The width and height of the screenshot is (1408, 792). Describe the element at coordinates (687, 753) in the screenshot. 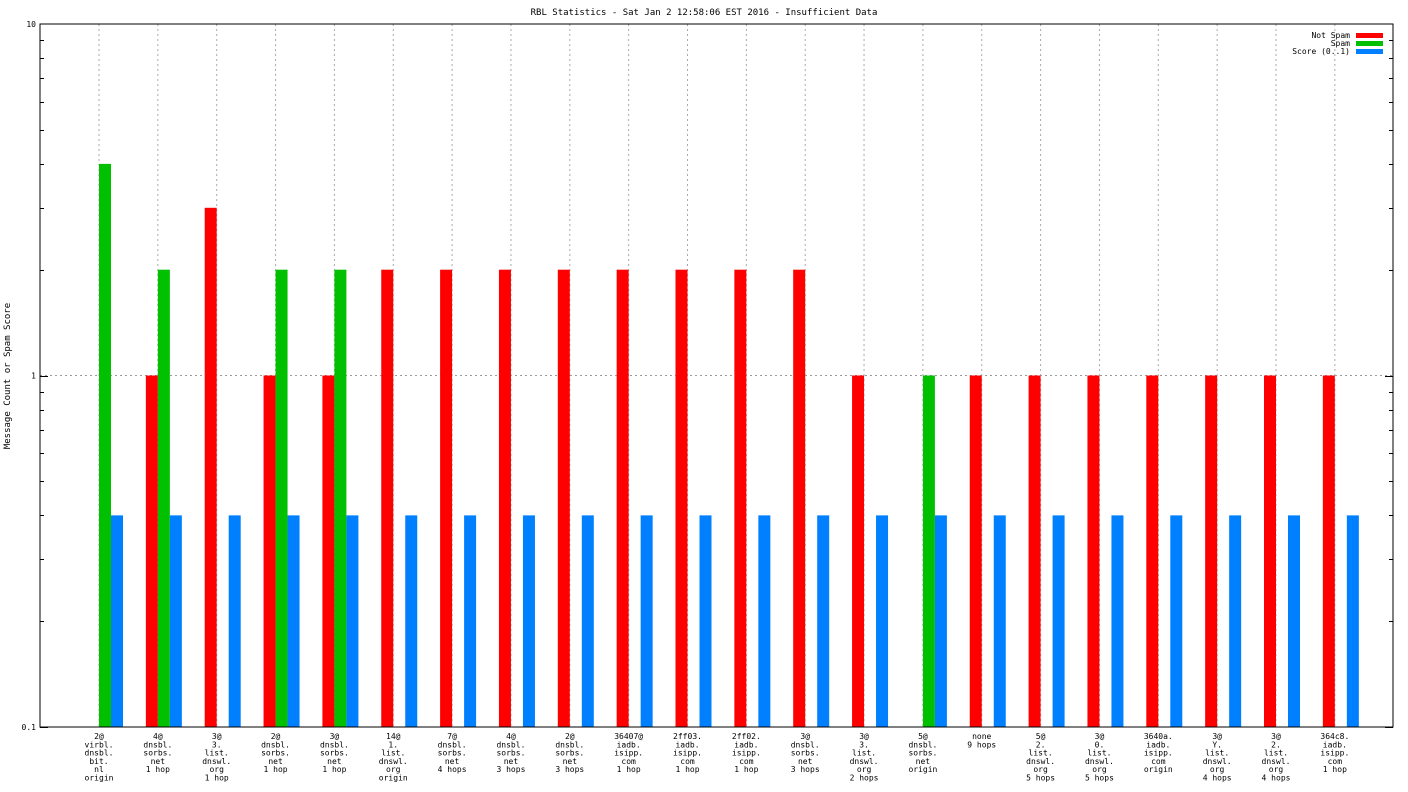

I see `x-tick-label: 2ff03. iadb. isipp. com 1 hop` at that location.